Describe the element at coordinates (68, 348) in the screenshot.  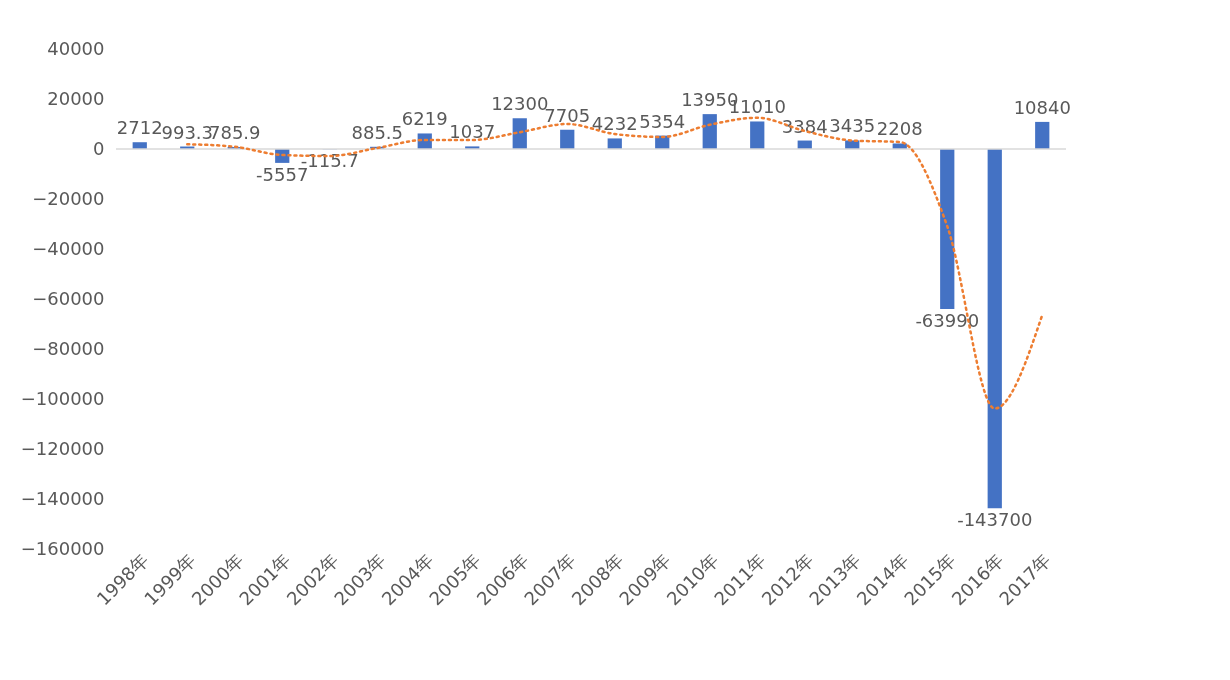
I see `y-tick-label: −80000` at that location.